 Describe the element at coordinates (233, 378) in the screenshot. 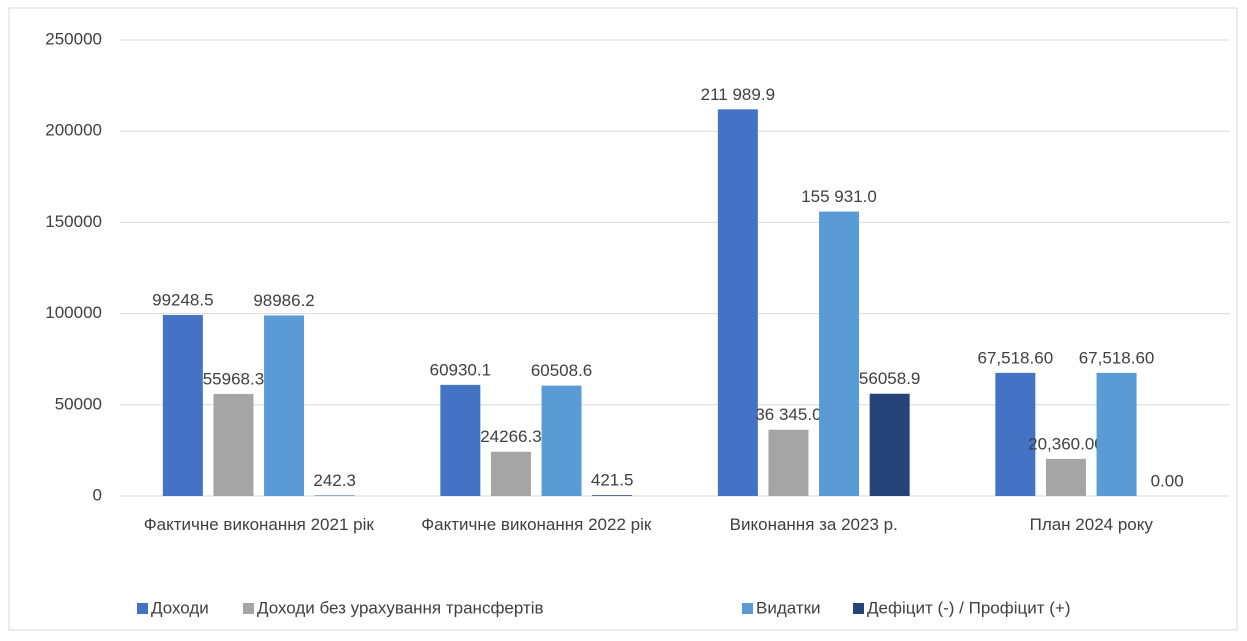

I see `value-label: 55968.3` at that location.